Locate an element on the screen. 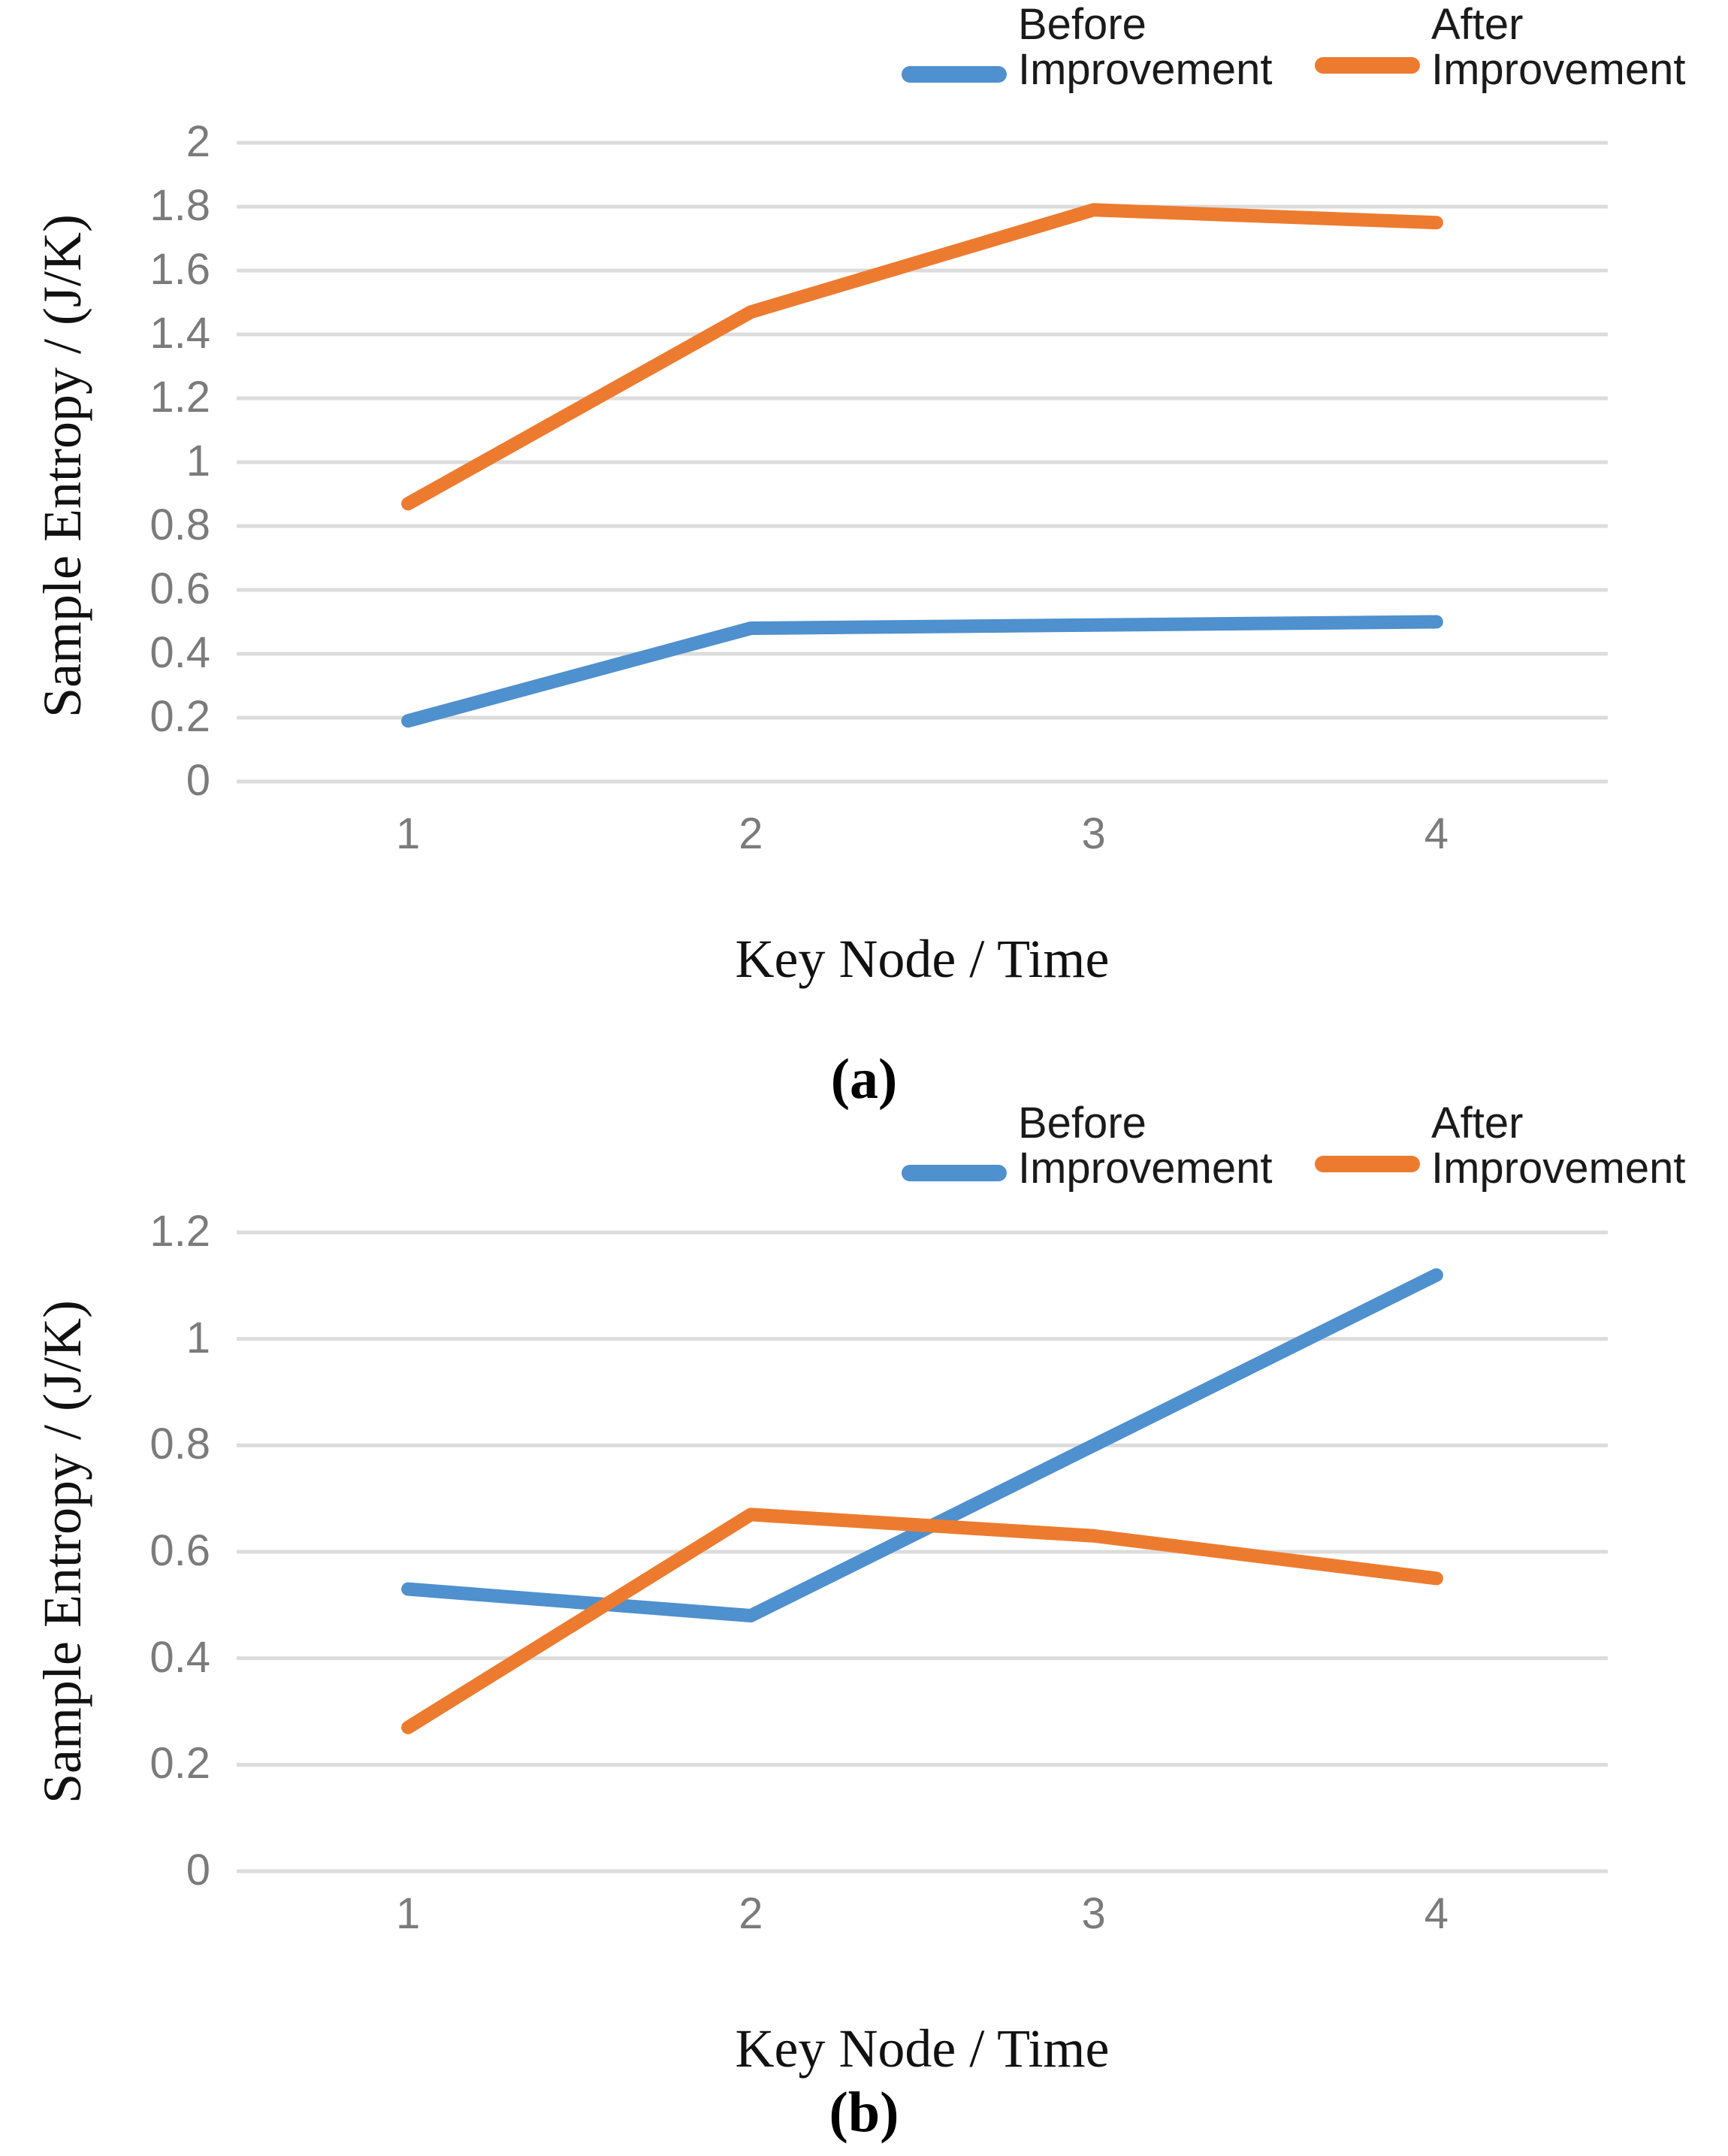  panel-caption-b: (b) is located at coordinates (864, 2112).